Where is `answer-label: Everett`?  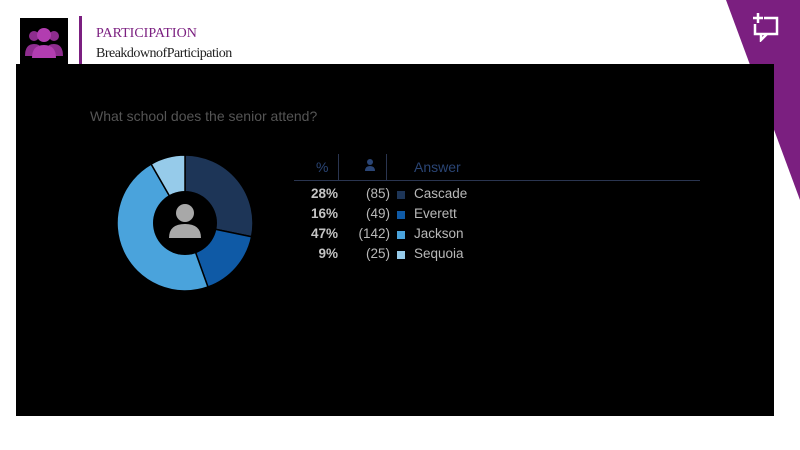 answer-label: Everett is located at coordinates (435, 213).